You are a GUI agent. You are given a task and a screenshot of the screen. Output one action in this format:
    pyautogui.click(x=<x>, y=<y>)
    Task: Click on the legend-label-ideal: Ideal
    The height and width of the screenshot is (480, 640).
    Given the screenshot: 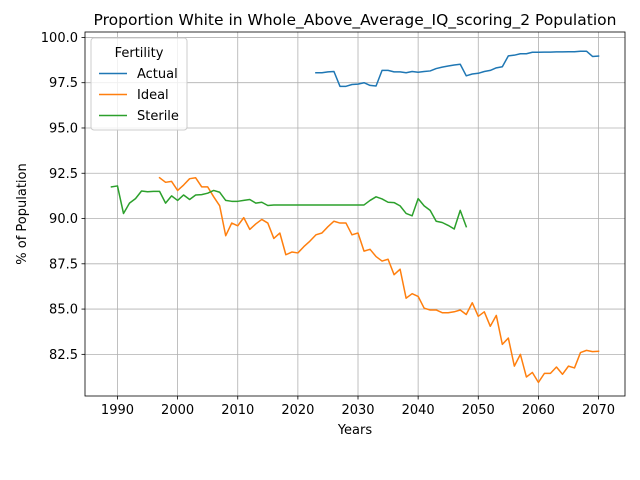 What is the action you would take?
    pyautogui.click(x=153, y=95)
    